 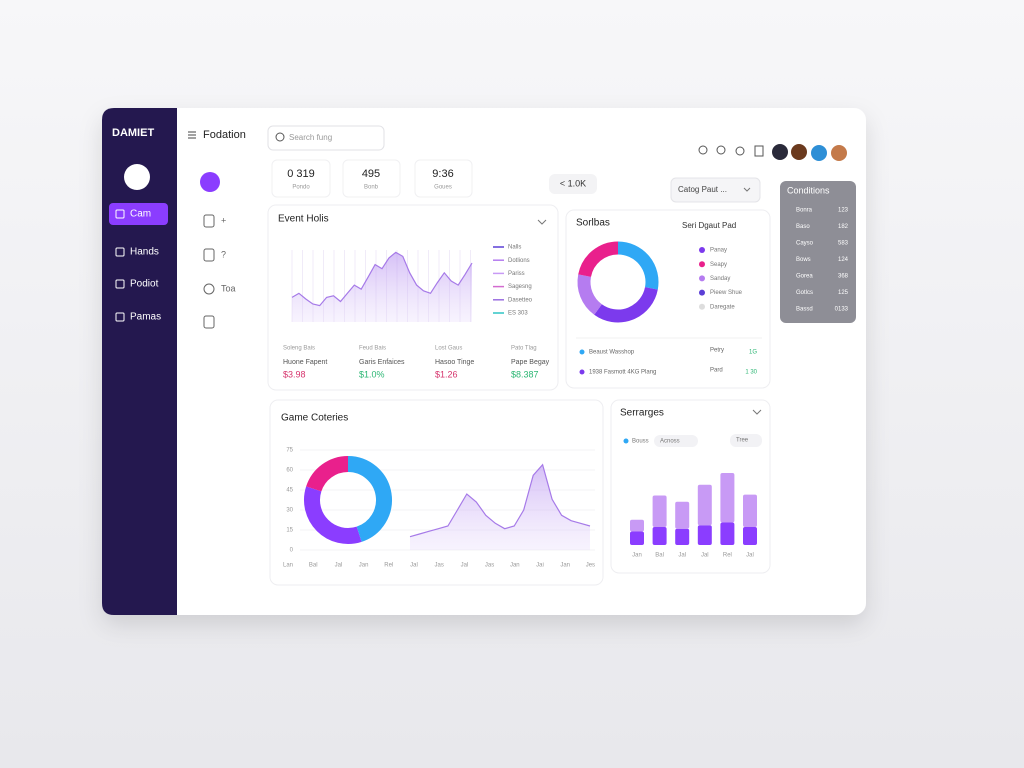 I want to click on x-tick-label: Bal, so click(x=659, y=556).